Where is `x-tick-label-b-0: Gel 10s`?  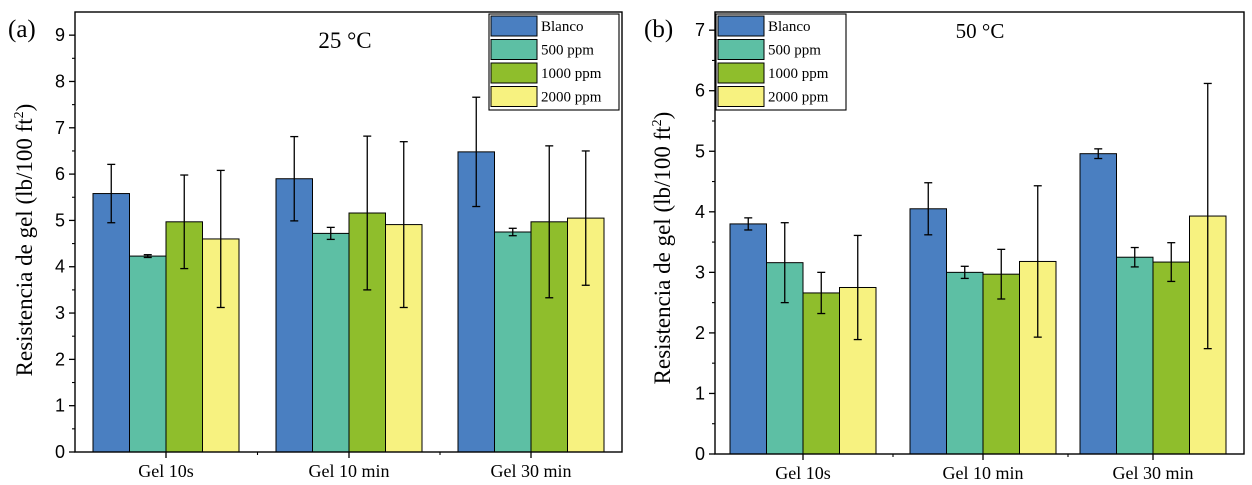 x-tick-label-b-0: Gel 10s is located at coordinates (803, 473).